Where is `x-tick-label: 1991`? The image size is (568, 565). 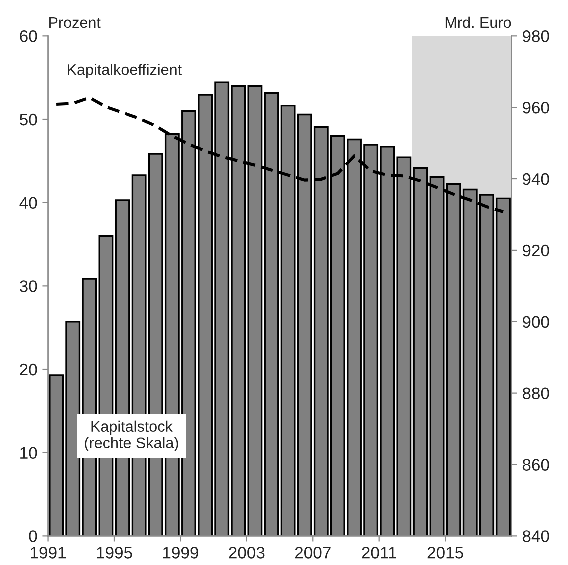 x-tick-label: 1991 is located at coordinates (48, 553).